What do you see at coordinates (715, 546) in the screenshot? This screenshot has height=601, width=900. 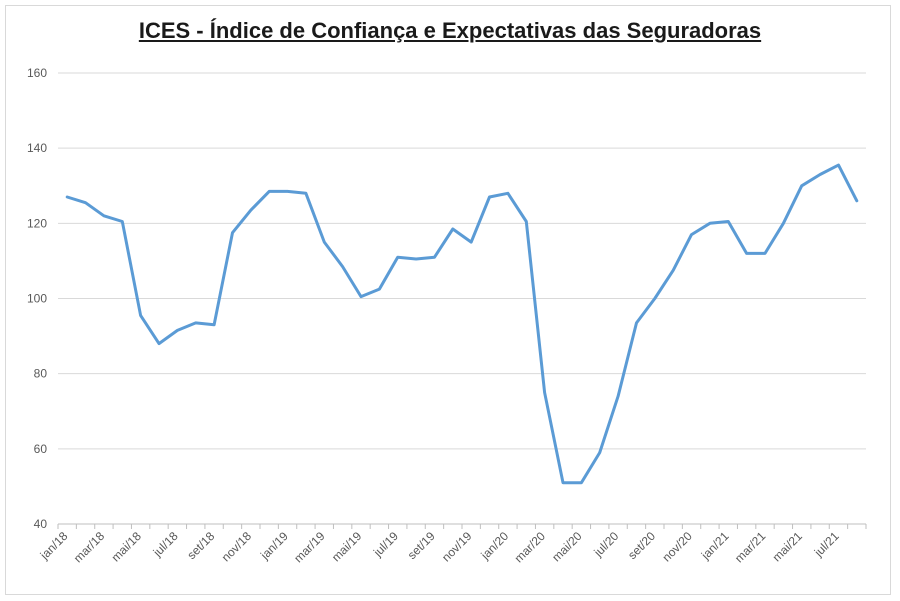 I see `x-tick-label: jan/21` at bounding box center [715, 546].